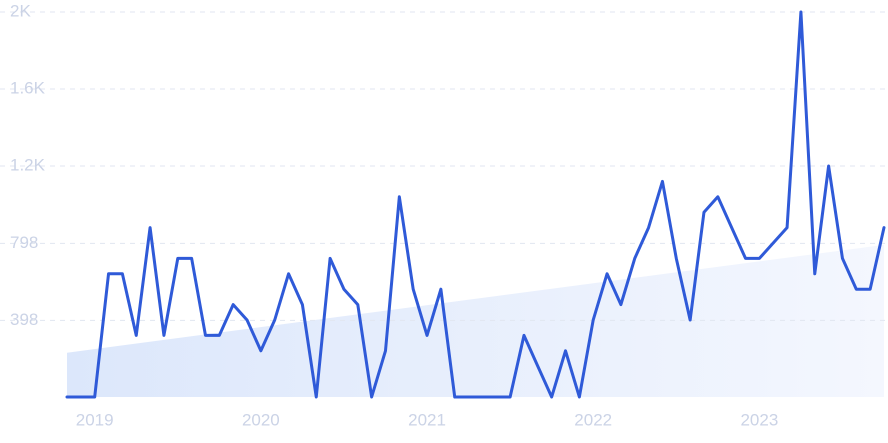  What do you see at coordinates (593, 419) in the screenshot?
I see `x-tick-label: 2022` at bounding box center [593, 419].